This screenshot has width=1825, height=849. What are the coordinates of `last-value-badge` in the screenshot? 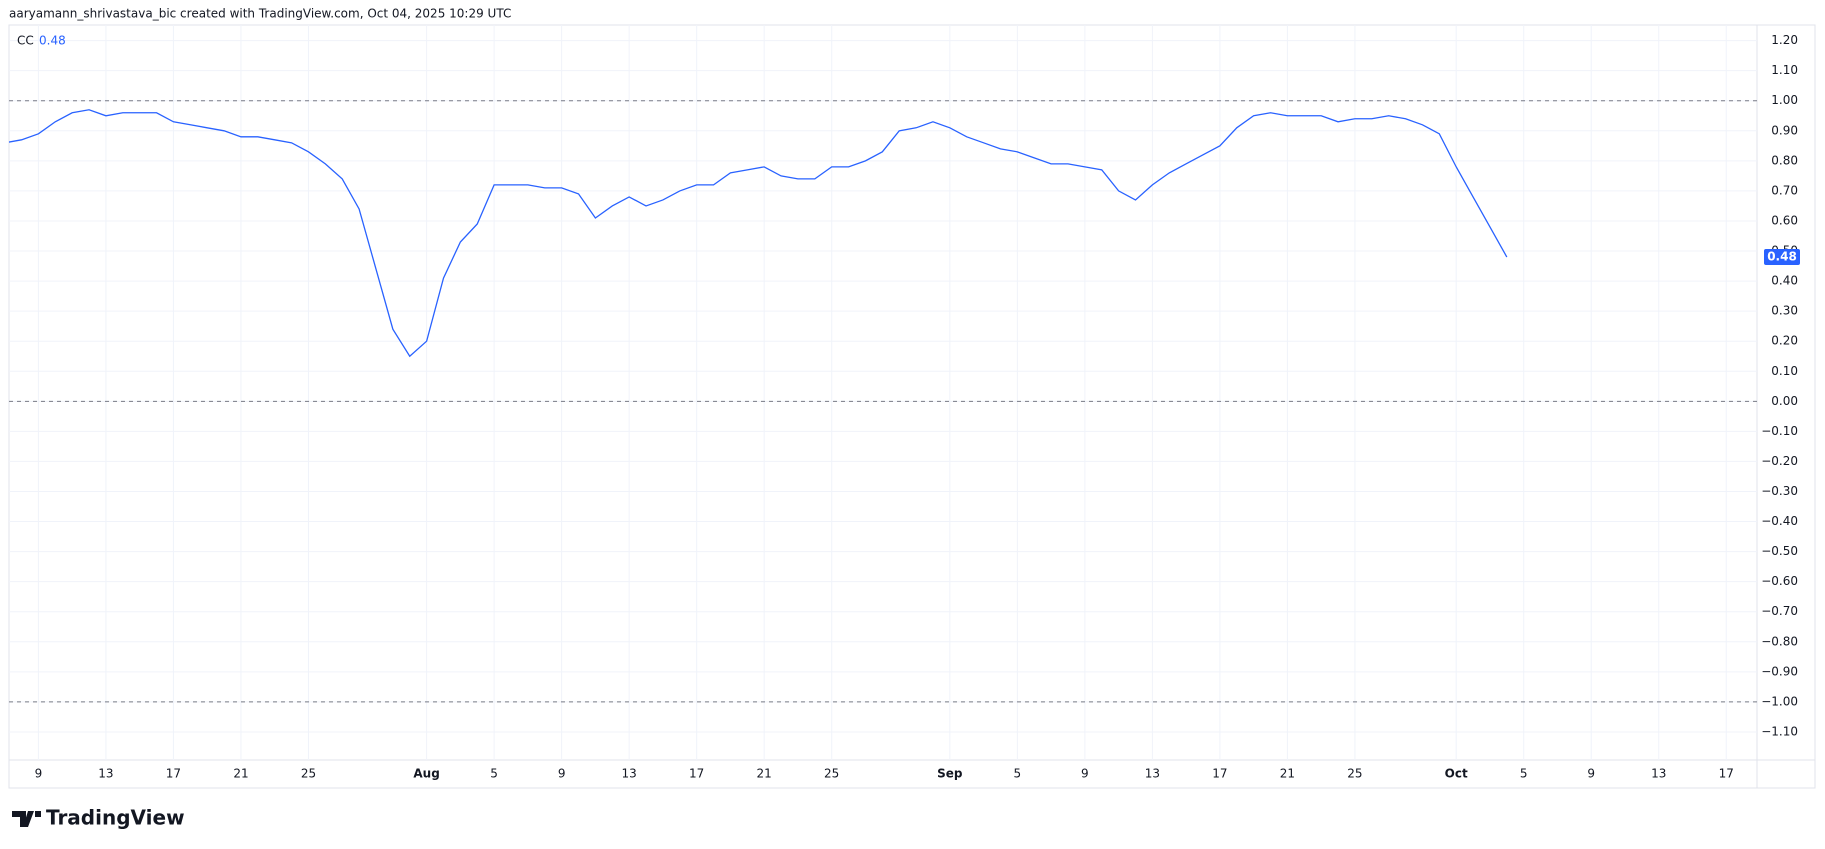 It's located at (1782, 257).